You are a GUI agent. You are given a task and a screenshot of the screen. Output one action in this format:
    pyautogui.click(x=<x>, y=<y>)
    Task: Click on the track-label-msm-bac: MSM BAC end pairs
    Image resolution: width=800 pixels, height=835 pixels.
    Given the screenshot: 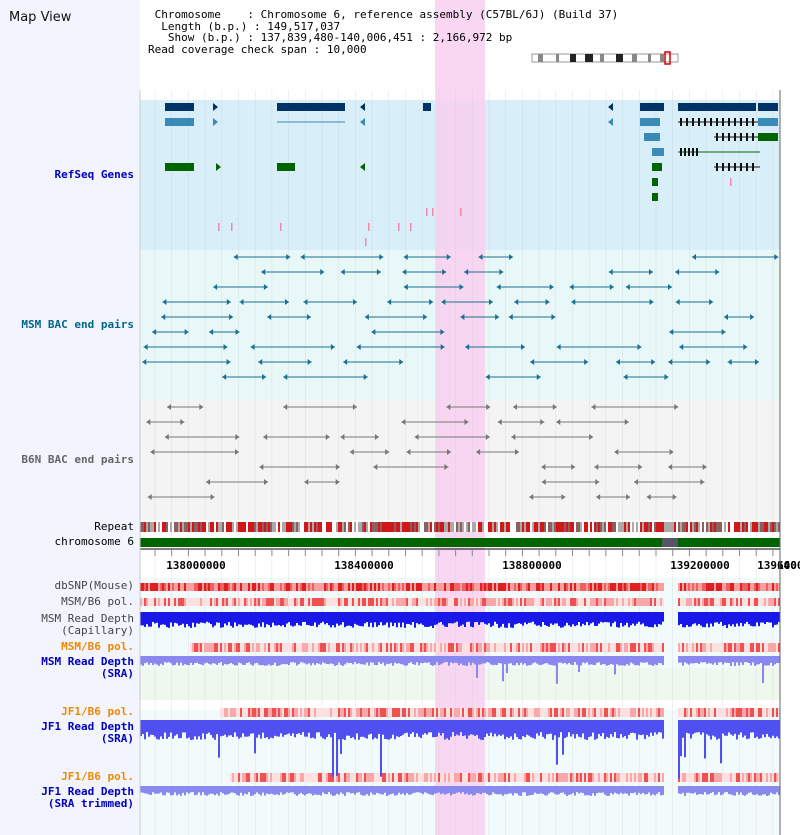 What is the action you would take?
    pyautogui.click(x=77, y=324)
    